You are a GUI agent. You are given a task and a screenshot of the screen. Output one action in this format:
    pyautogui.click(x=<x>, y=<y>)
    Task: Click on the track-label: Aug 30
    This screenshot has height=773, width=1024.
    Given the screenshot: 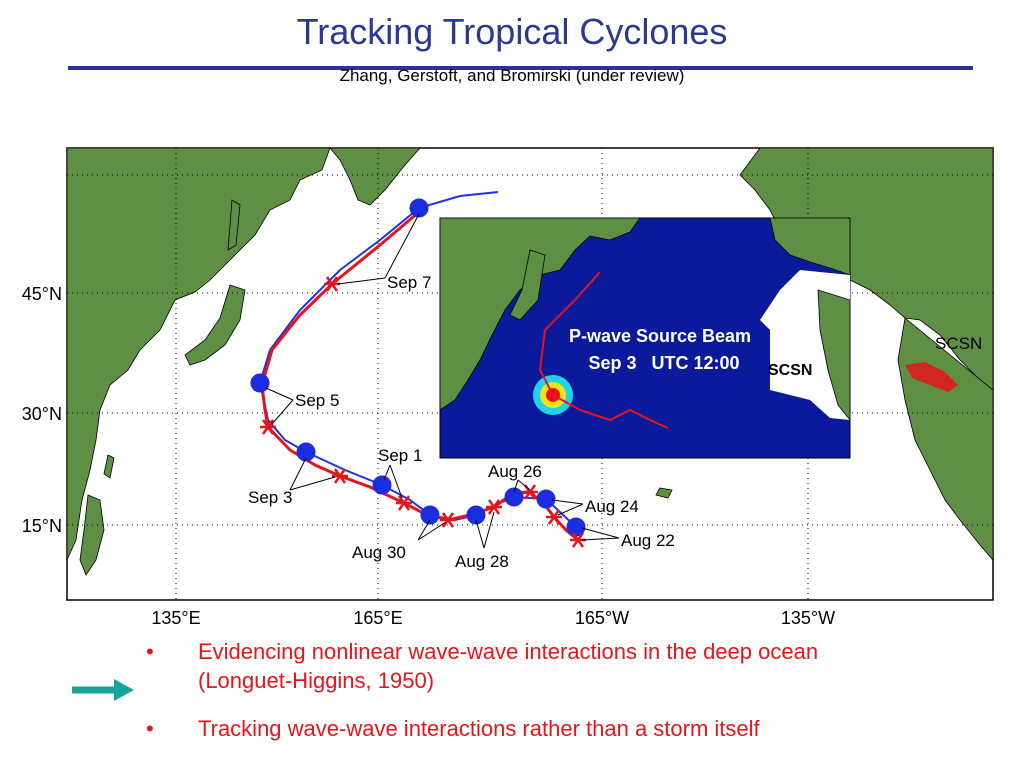 What is the action you would take?
    pyautogui.click(x=379, y=552)
    